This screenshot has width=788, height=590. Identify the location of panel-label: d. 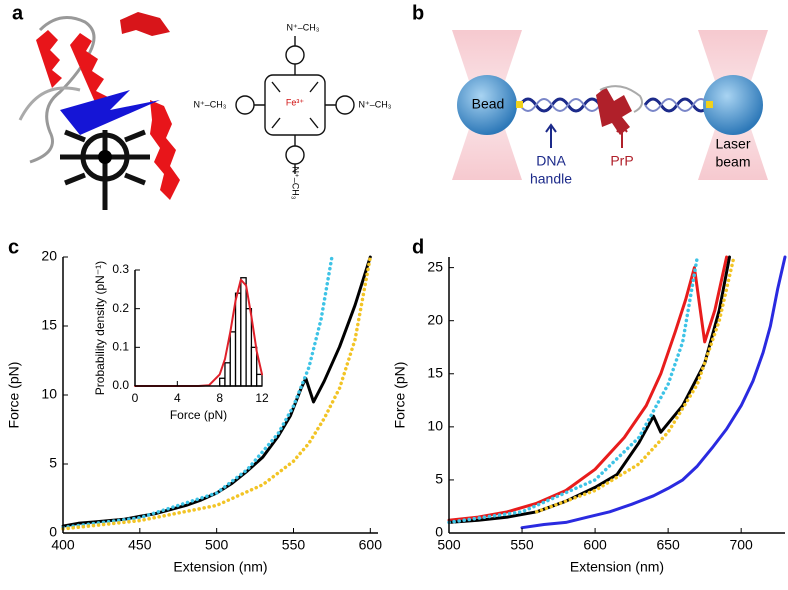
(418, 247).